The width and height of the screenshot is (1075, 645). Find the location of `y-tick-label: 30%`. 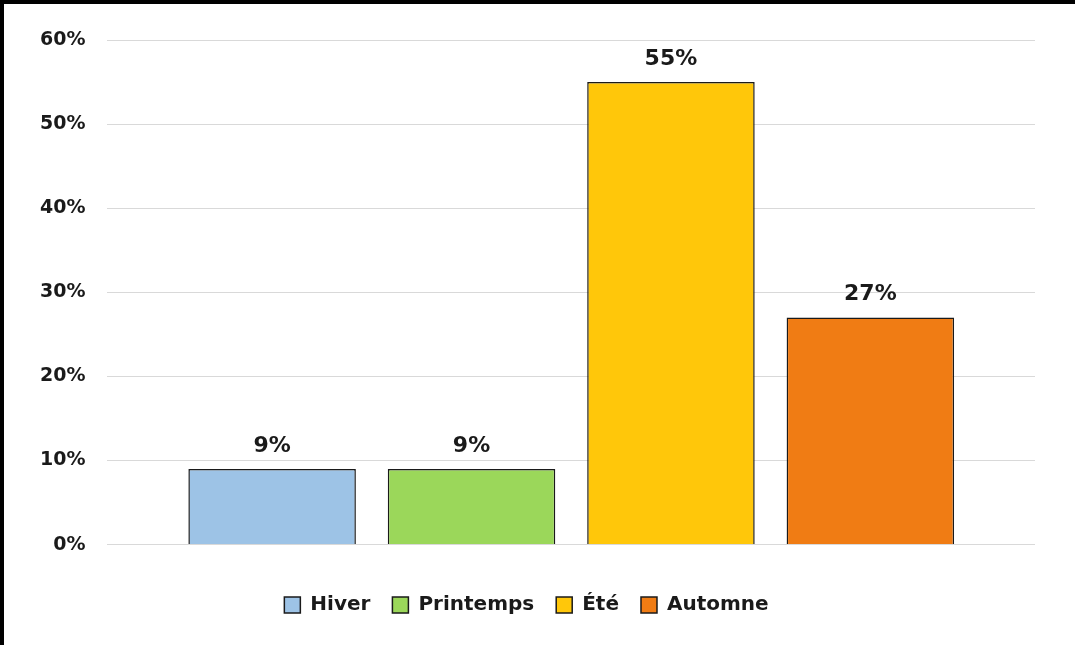

y-tick-label: 30% is located at coordinates (62, 290).